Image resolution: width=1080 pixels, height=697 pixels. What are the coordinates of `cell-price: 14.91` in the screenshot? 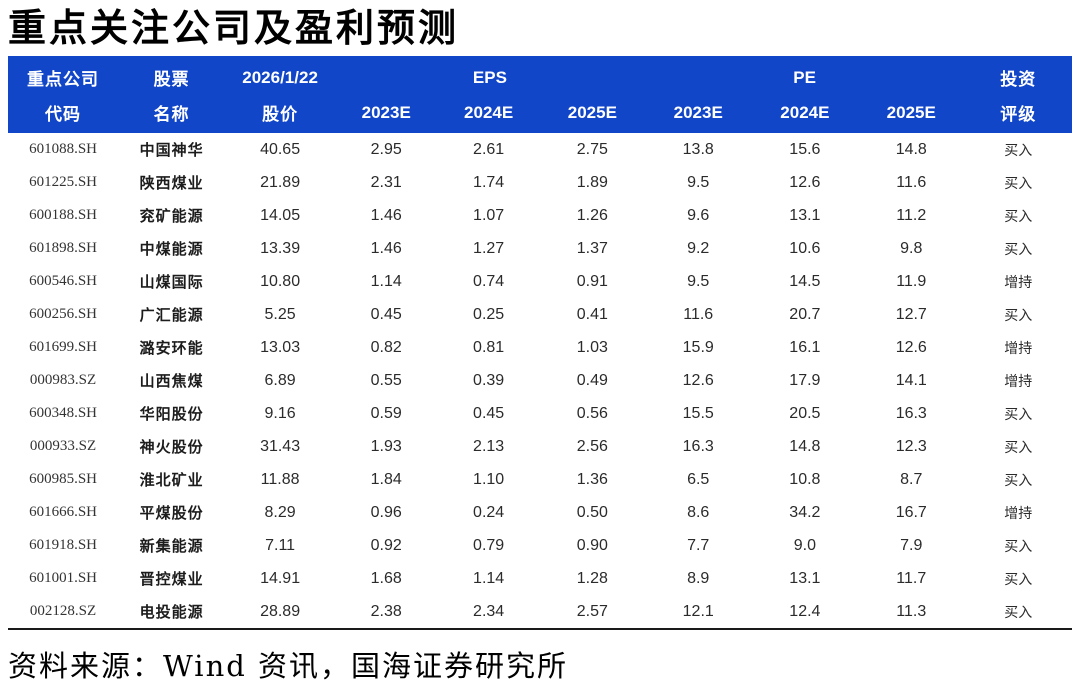 It's located at (280, 578).